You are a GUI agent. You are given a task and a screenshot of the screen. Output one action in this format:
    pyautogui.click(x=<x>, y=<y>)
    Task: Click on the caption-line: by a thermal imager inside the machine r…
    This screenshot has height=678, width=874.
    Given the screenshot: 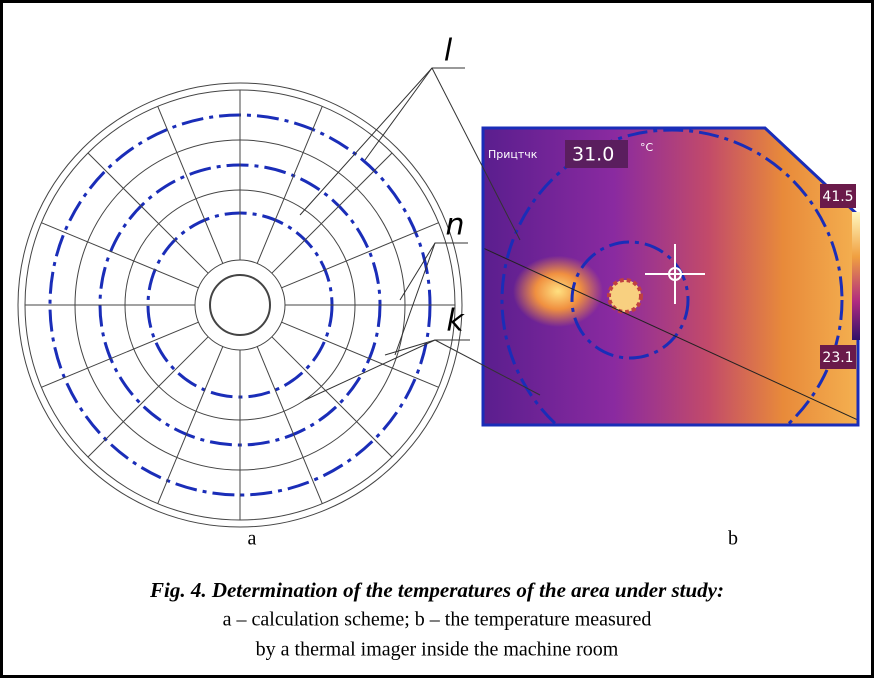 What is the action you would take?
    pyautogui.click(x=437, y=650)
    